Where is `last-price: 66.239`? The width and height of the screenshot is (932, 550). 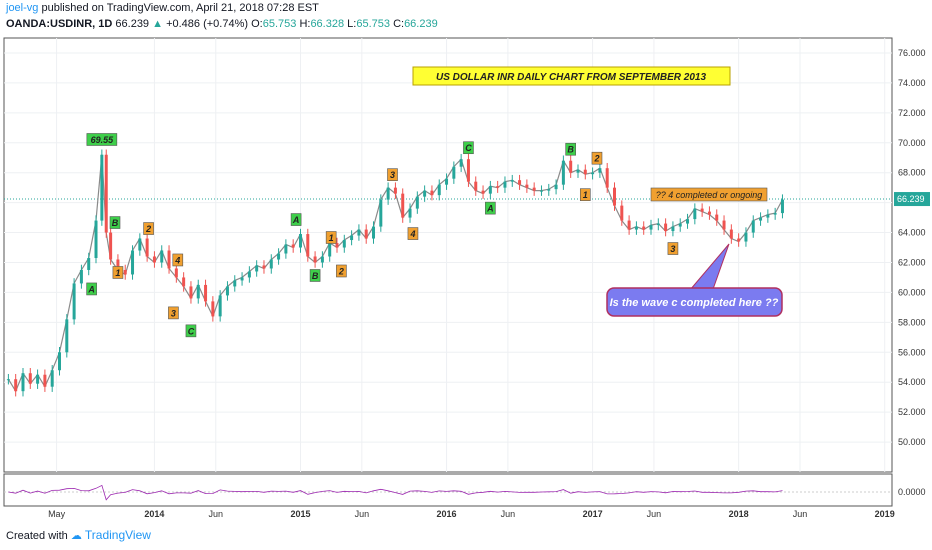
last-price: 66.239 is located at coordinates (132, 24).